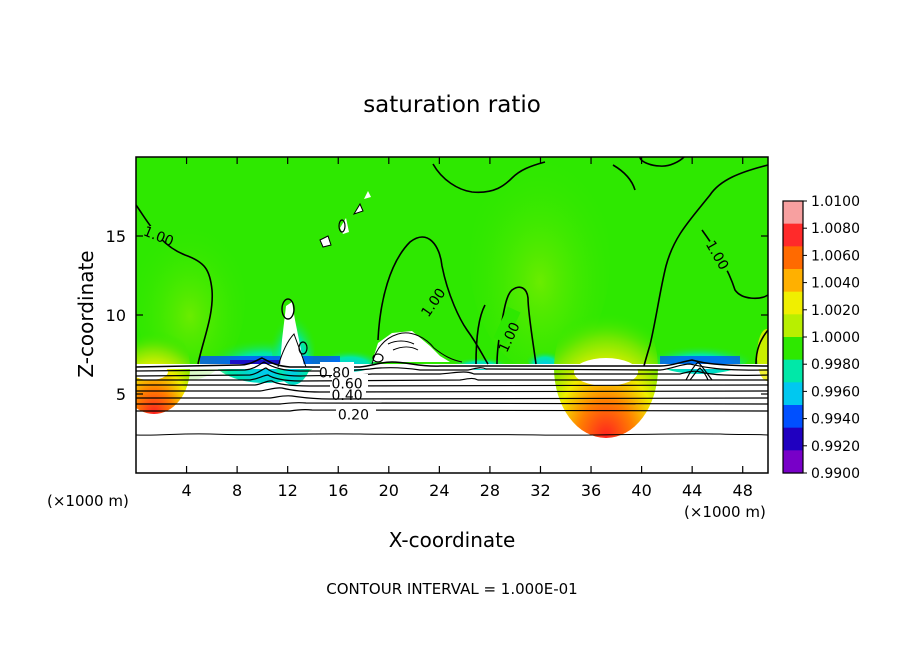 The image size is (904, 654). I want to click on x-tick-label: 24, so click(439, 490).